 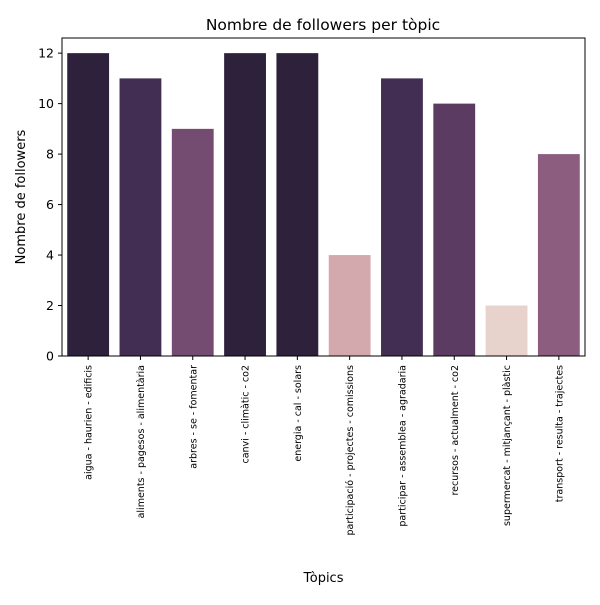 I want to click on x-tick-label: supermercat - mitjançant - plàstic, so click(x=507, y=445).